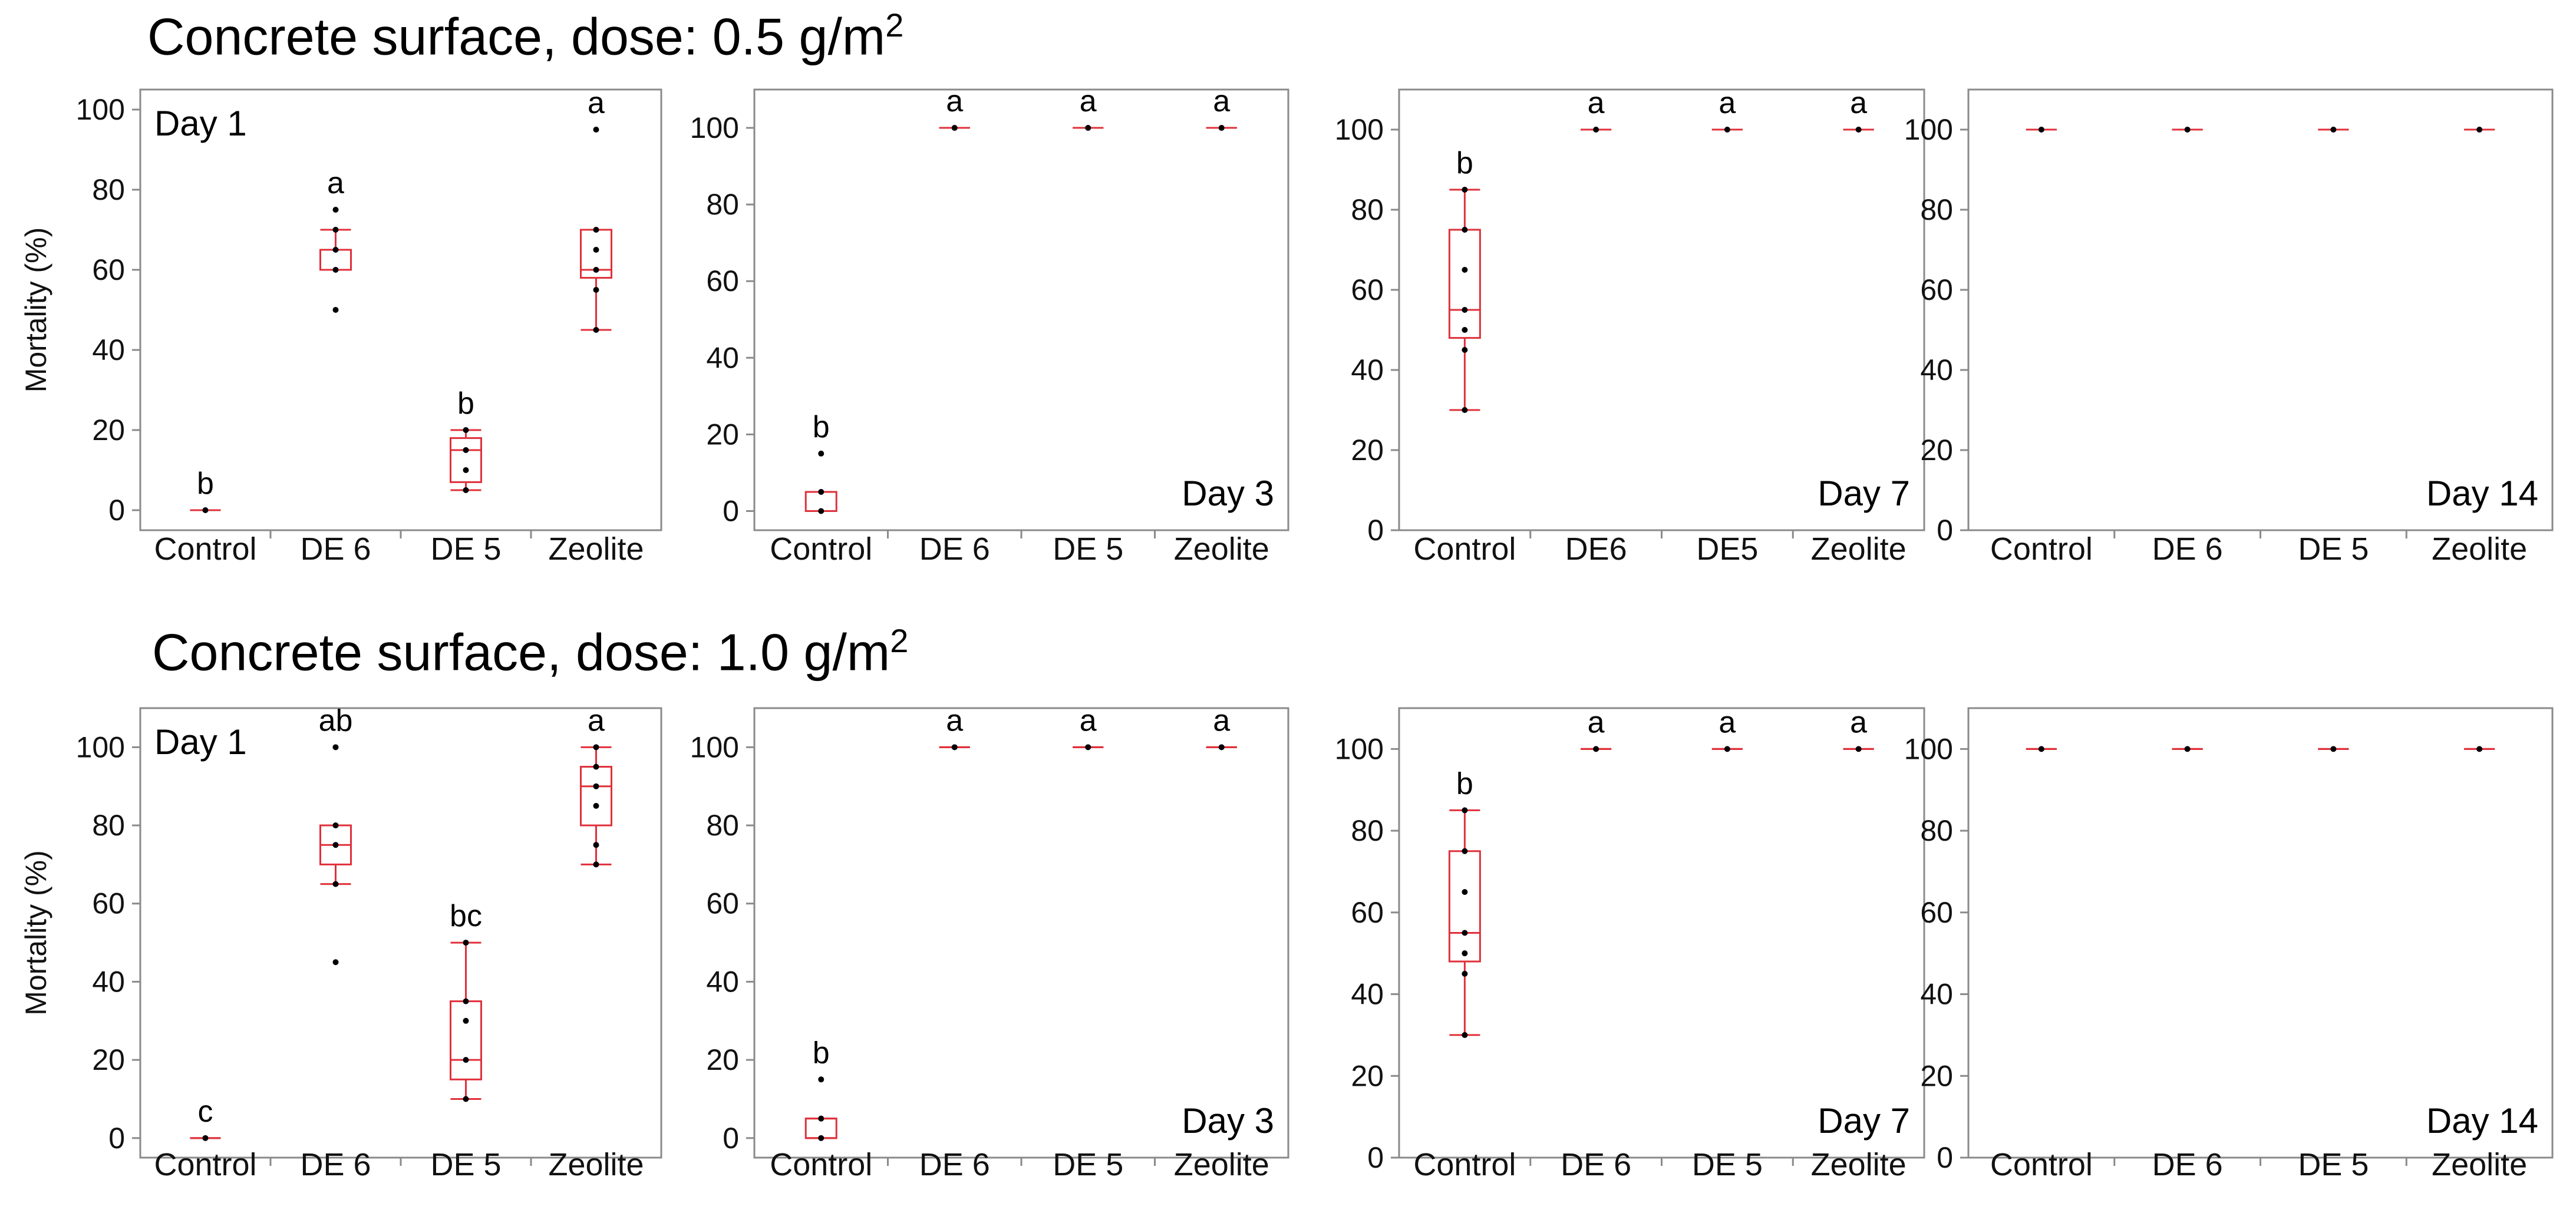 Image resolution: width=2576 pixels, height=1213 pixels. I want to click on day-label: Day 14, so click(2482, 1121).